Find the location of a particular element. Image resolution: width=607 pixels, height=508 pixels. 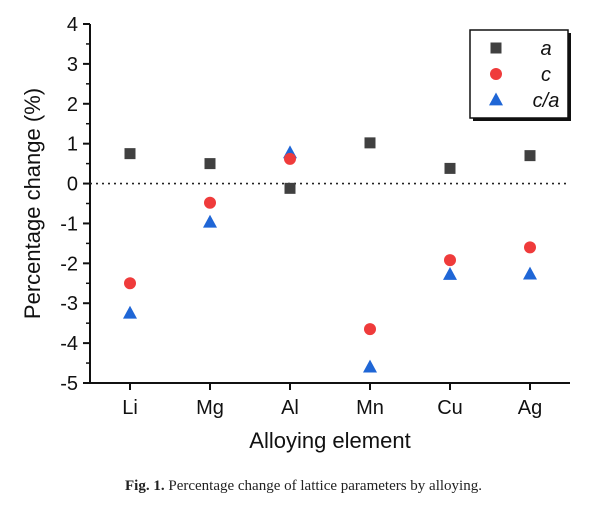

y-tick-label: 1 is located at coordinates (72, 145).